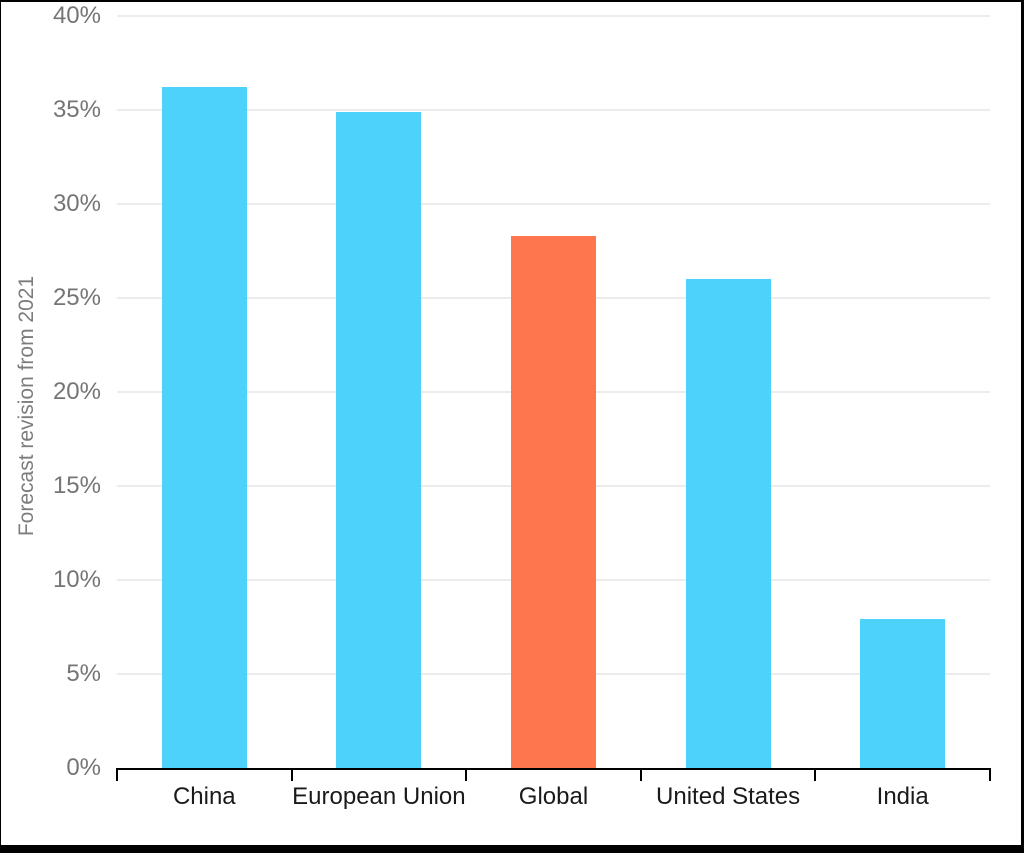 This screenshot has width=1024, height=853. I want to click on y-tick-label: 25%, so click(76, 297).